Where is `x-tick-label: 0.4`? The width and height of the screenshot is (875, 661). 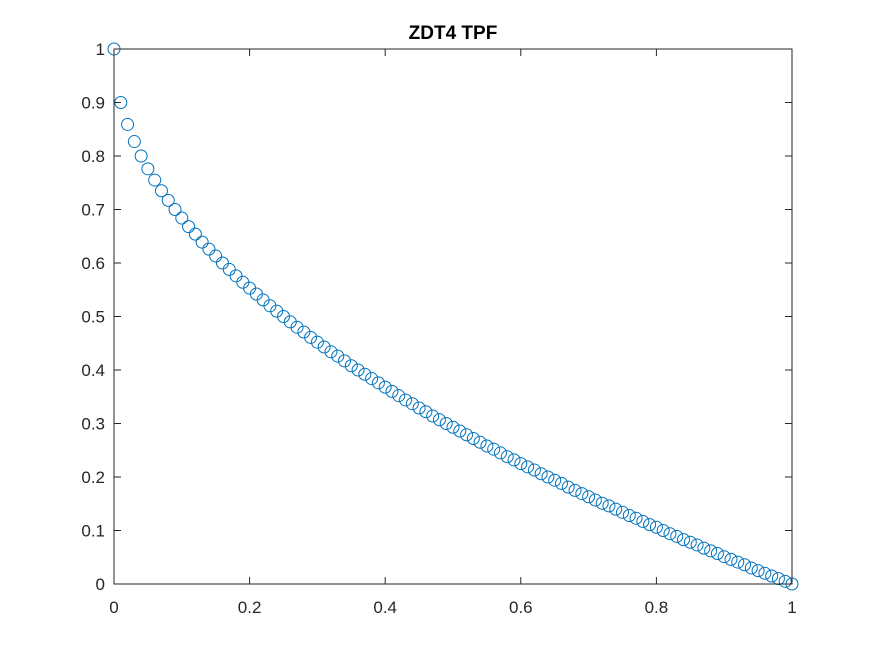 x-tick-label: 0.4 is located at coordinates (385, 607).